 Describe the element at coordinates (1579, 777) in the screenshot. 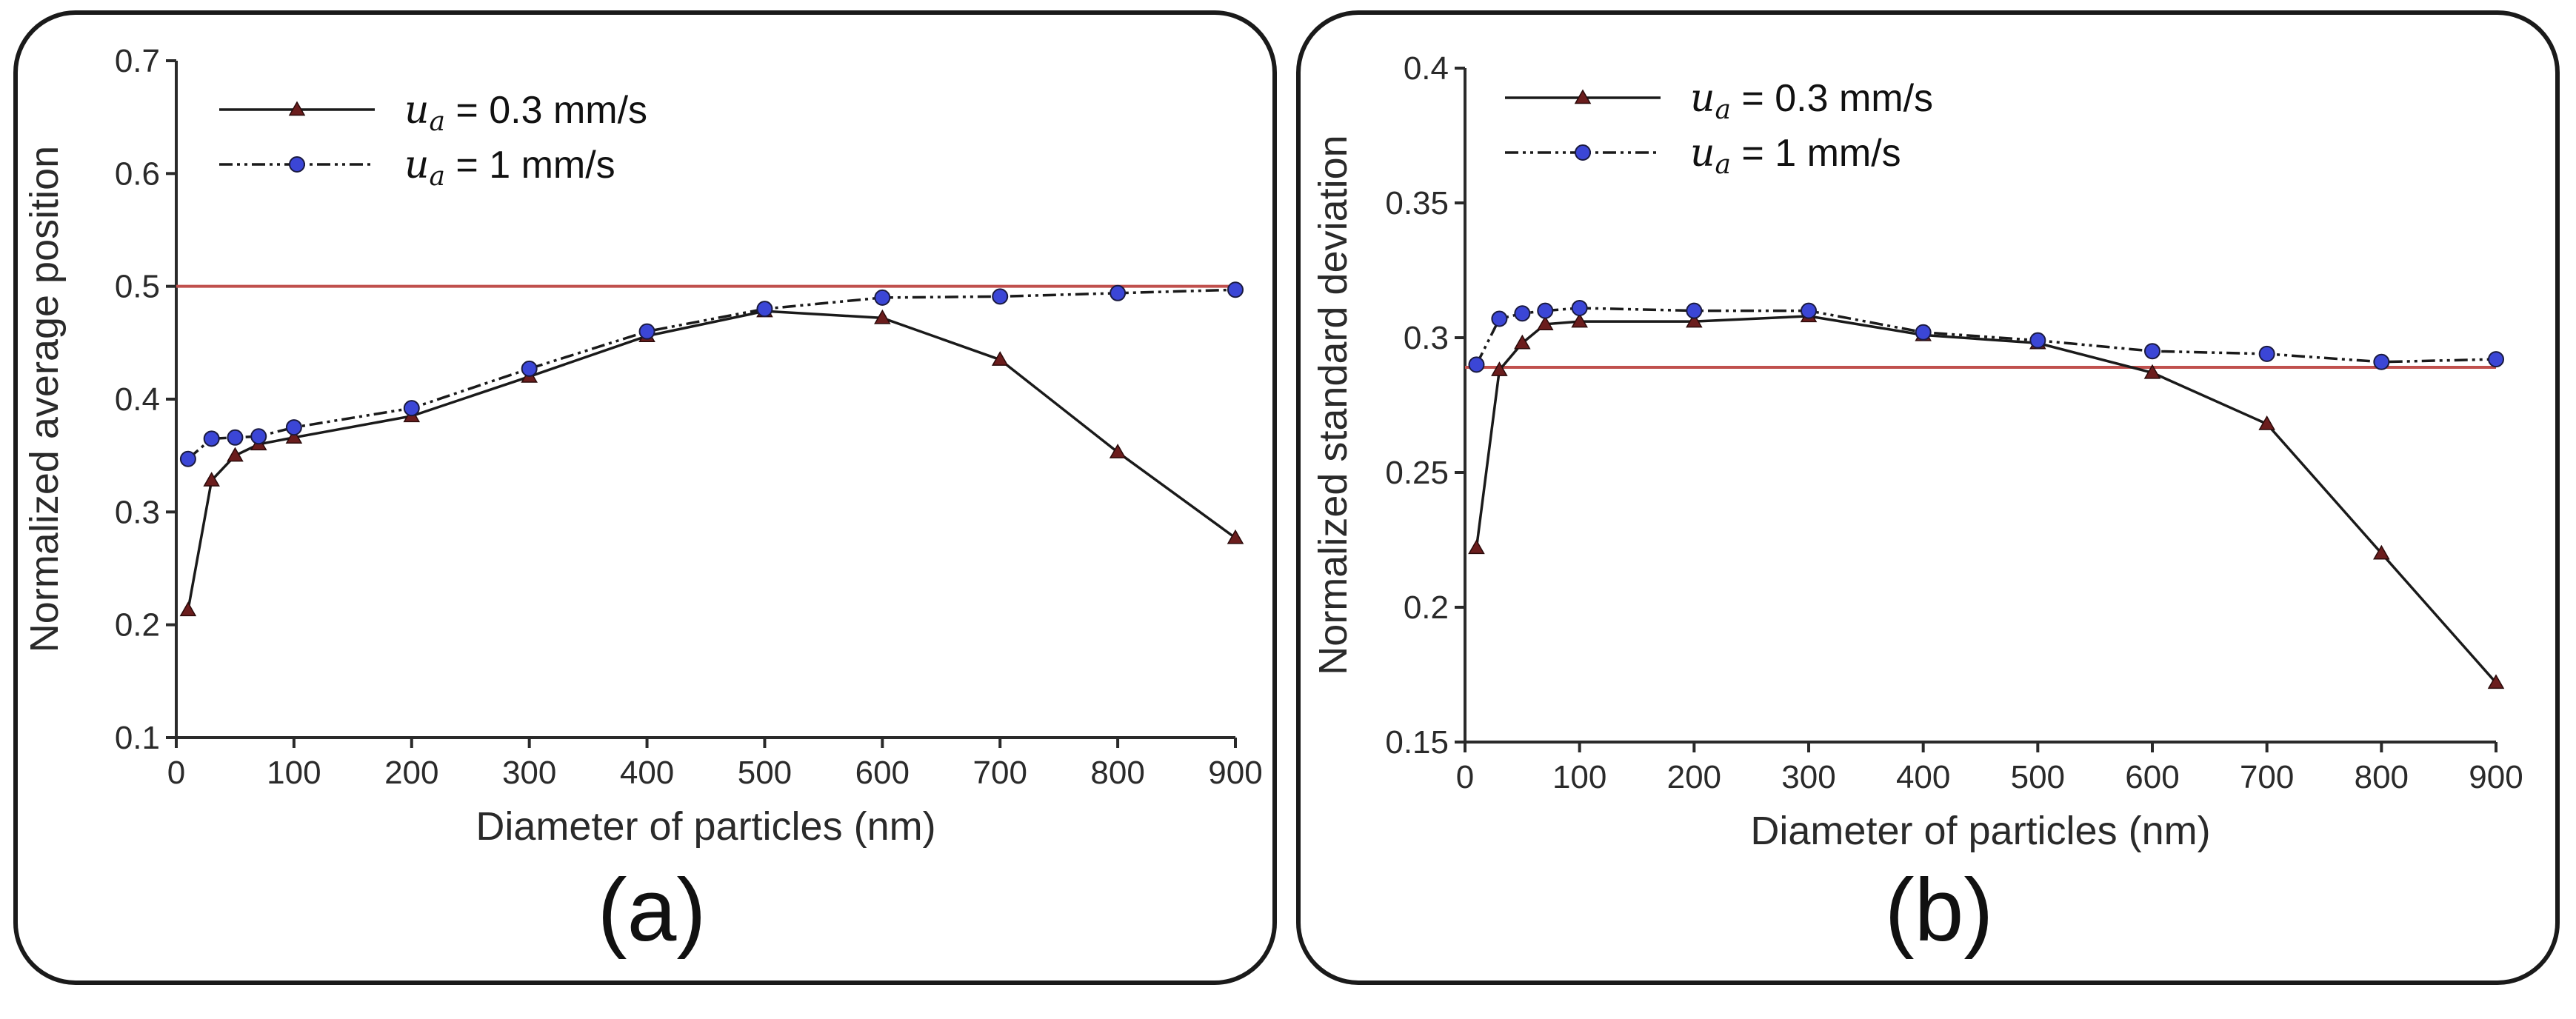

I see `x-tick-label: 100` at that location.